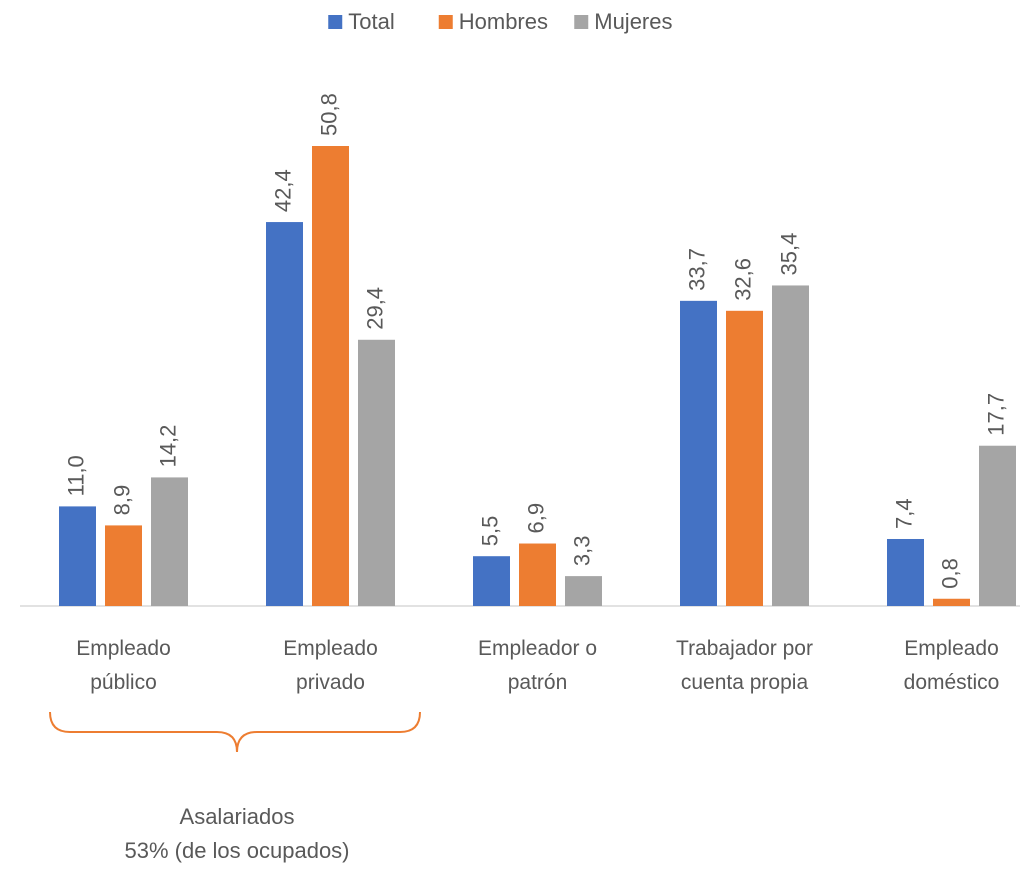 This screenshot has width=1020, height=869. Describe the element at coordinates (742, 279) in the screenshot. I see `value-label: 32,6` at that location.